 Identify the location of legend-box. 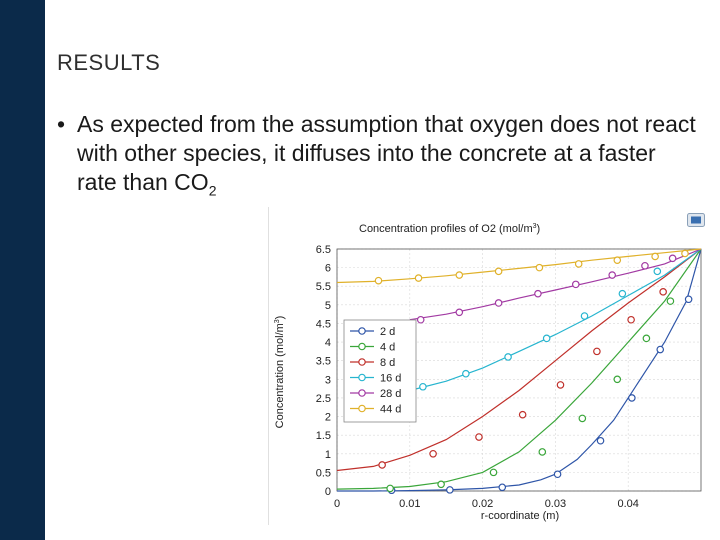
(380, 371).